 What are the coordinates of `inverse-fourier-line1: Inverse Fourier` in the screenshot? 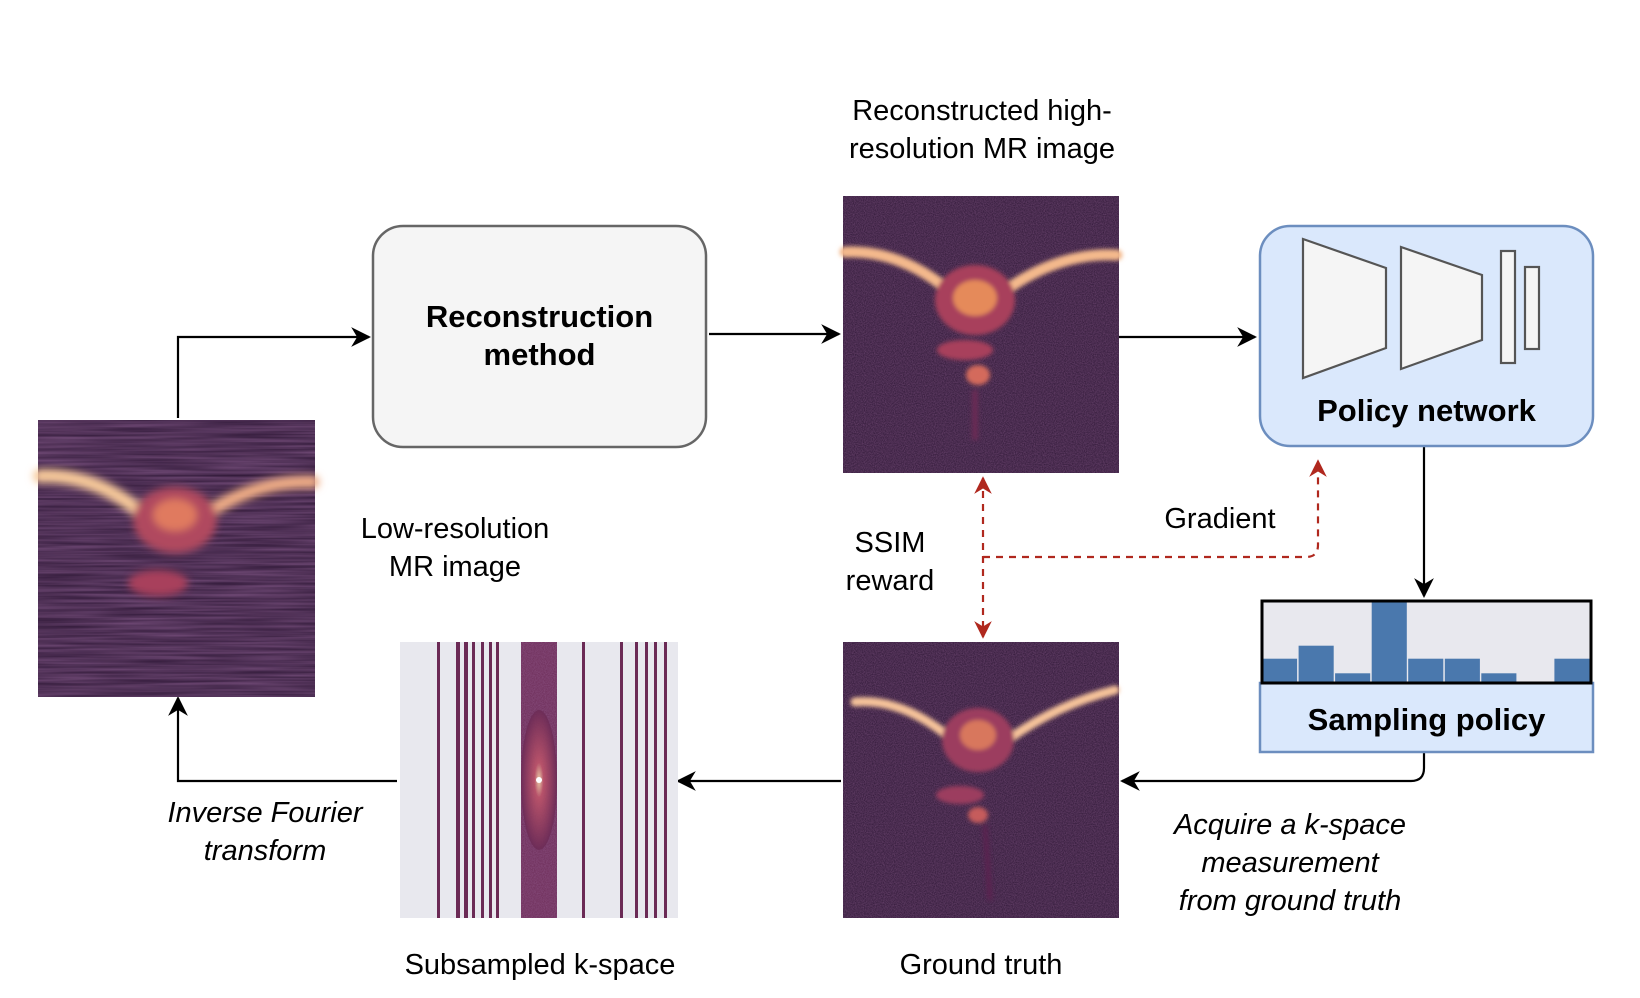 It's located at (265, 813).